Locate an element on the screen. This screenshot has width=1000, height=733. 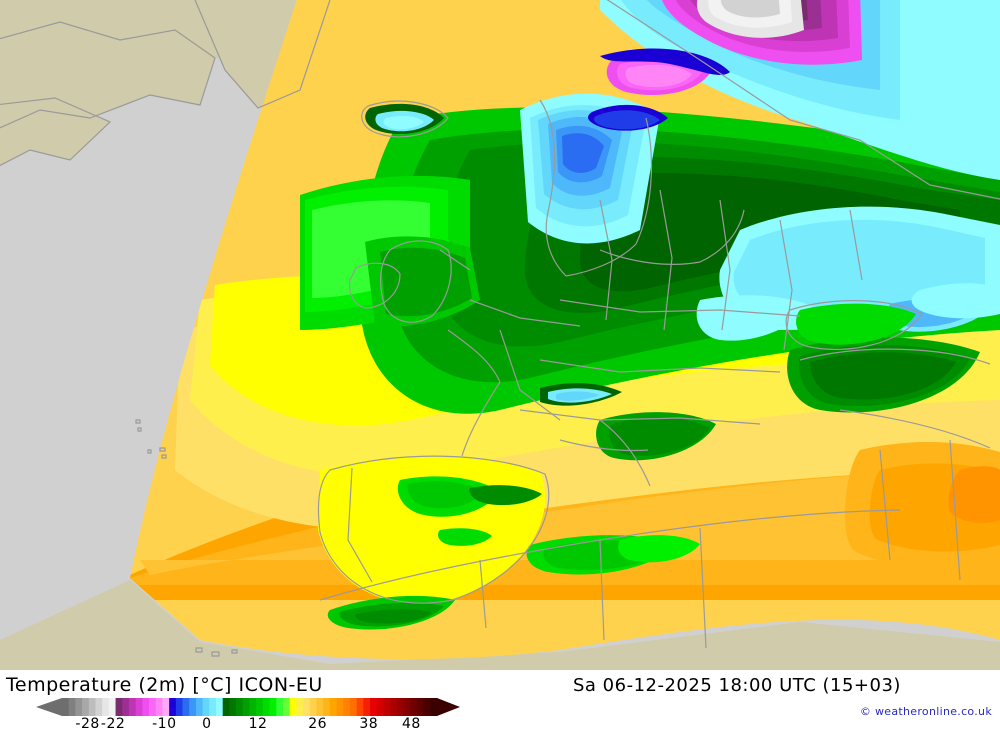
colorbar-tick: 26 is located at coordinates (318, 724).